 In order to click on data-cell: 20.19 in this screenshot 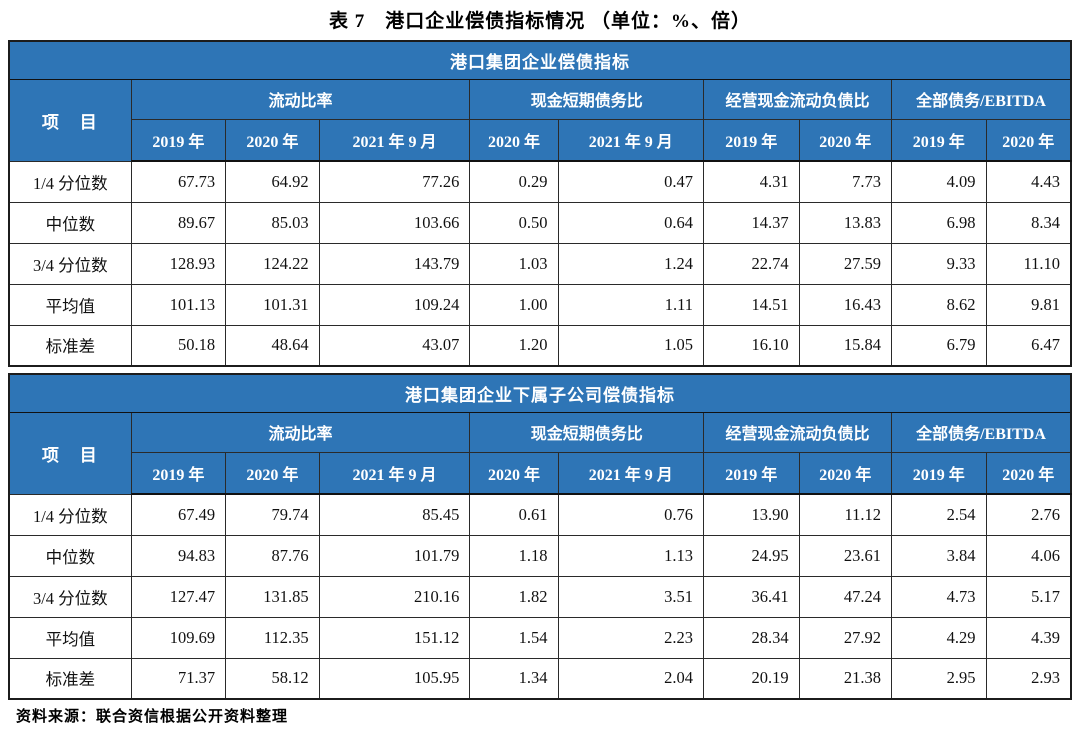, I will do `click(751, 678)`.